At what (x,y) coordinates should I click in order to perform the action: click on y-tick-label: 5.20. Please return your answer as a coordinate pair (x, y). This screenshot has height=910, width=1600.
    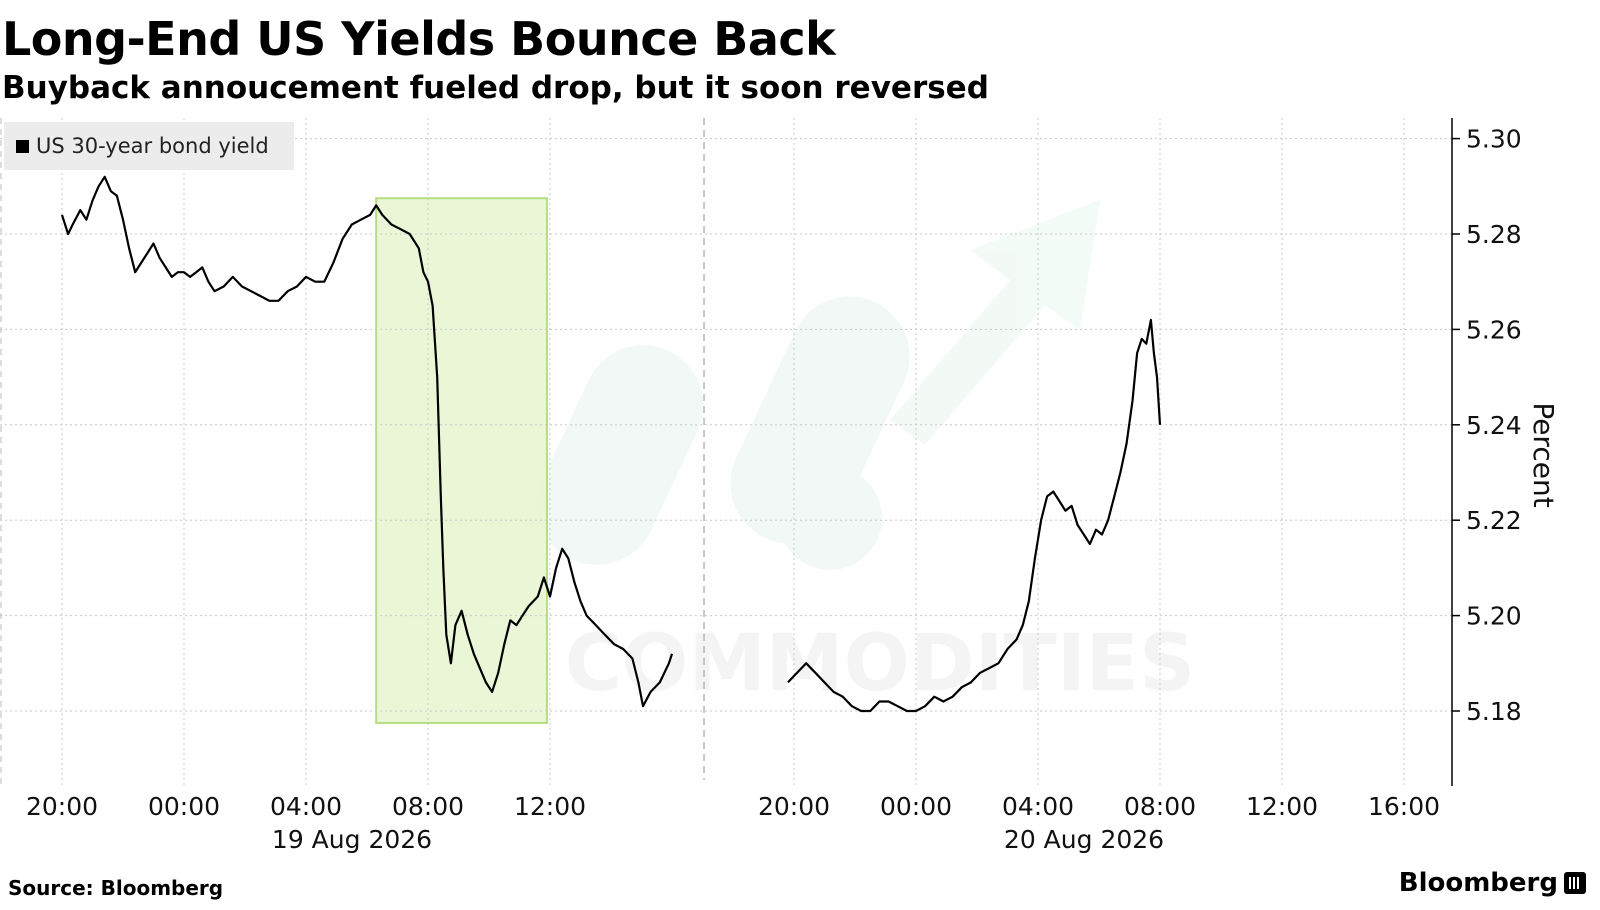
    Looking at the image, I should click on (1494, 616).